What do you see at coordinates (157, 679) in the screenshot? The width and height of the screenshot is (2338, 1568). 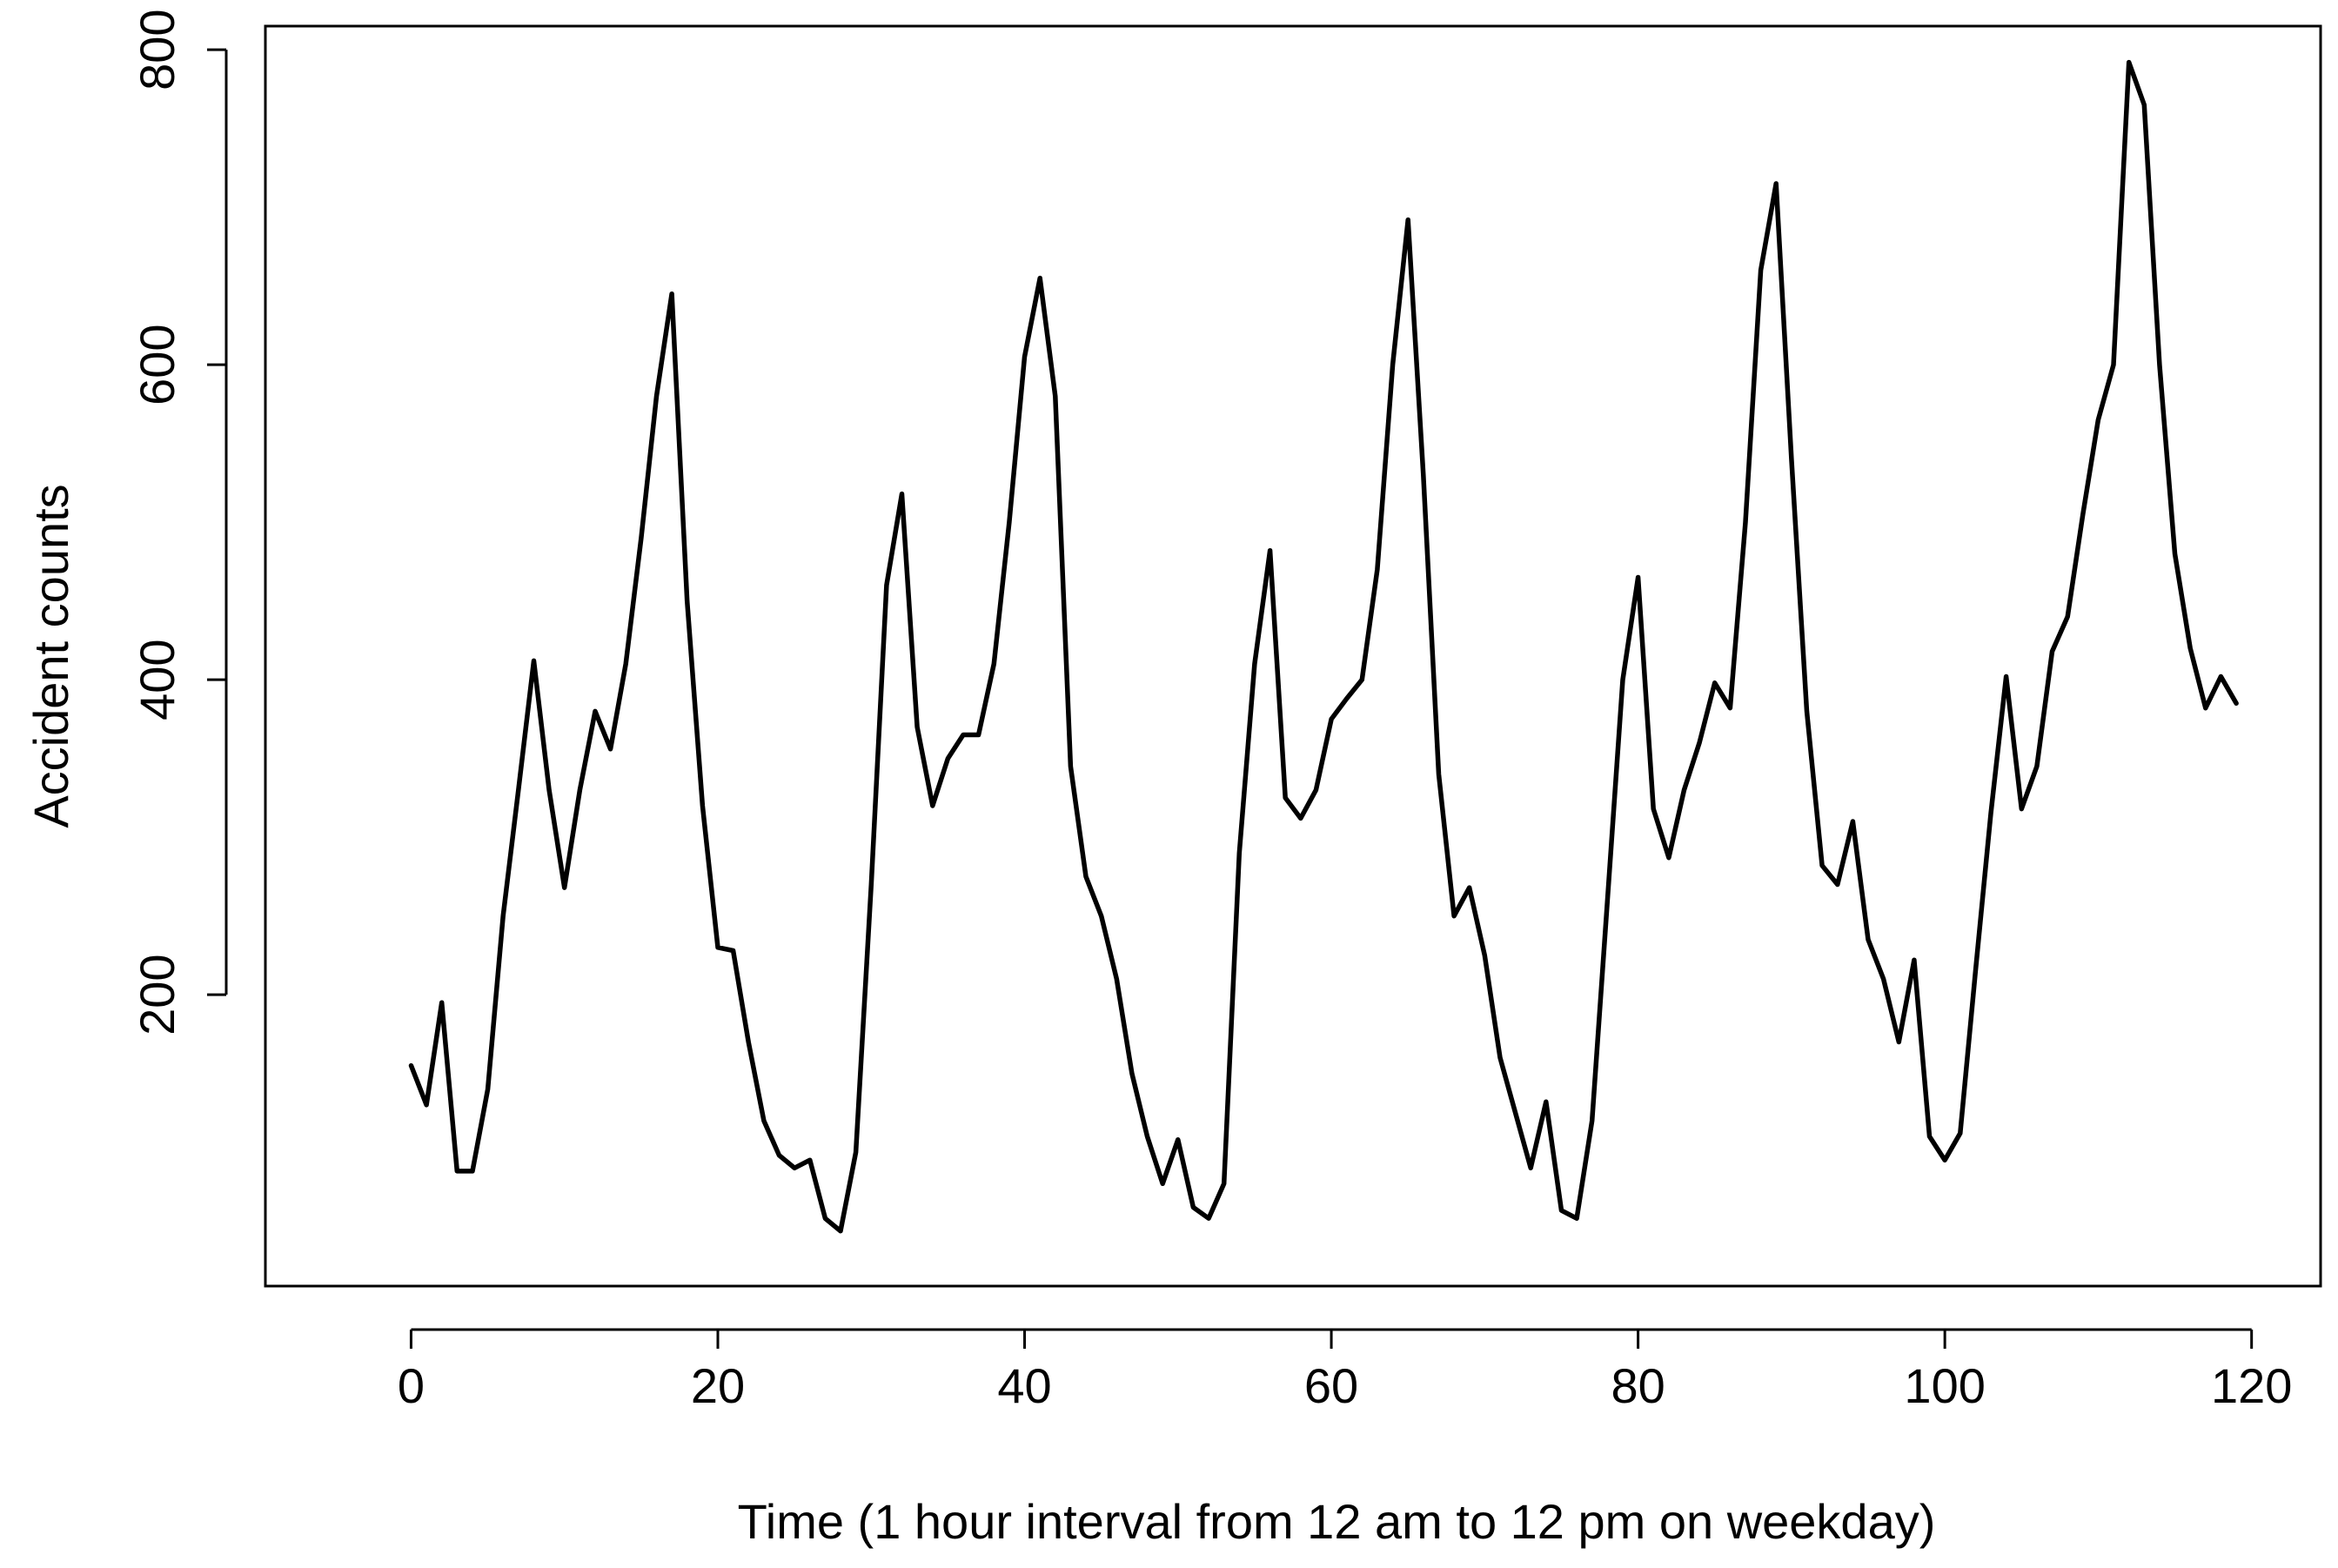 I see `y-tick-label: 400` at bounding box center [157, 679].